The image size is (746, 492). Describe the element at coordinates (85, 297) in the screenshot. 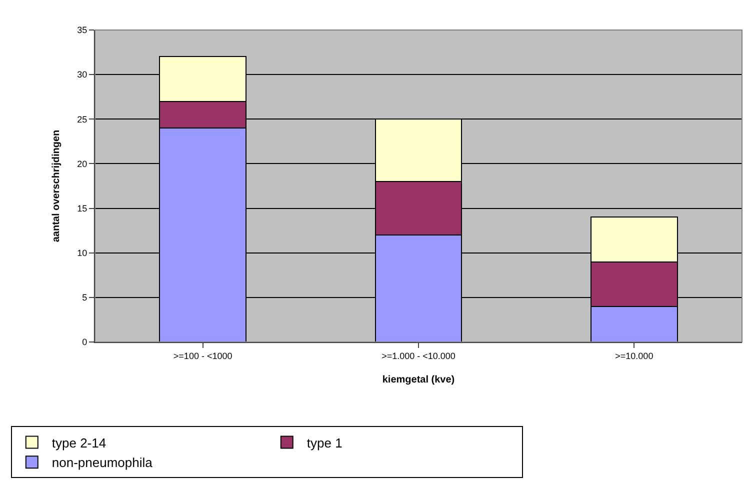

I see `y-tick-label: 5` at that location.